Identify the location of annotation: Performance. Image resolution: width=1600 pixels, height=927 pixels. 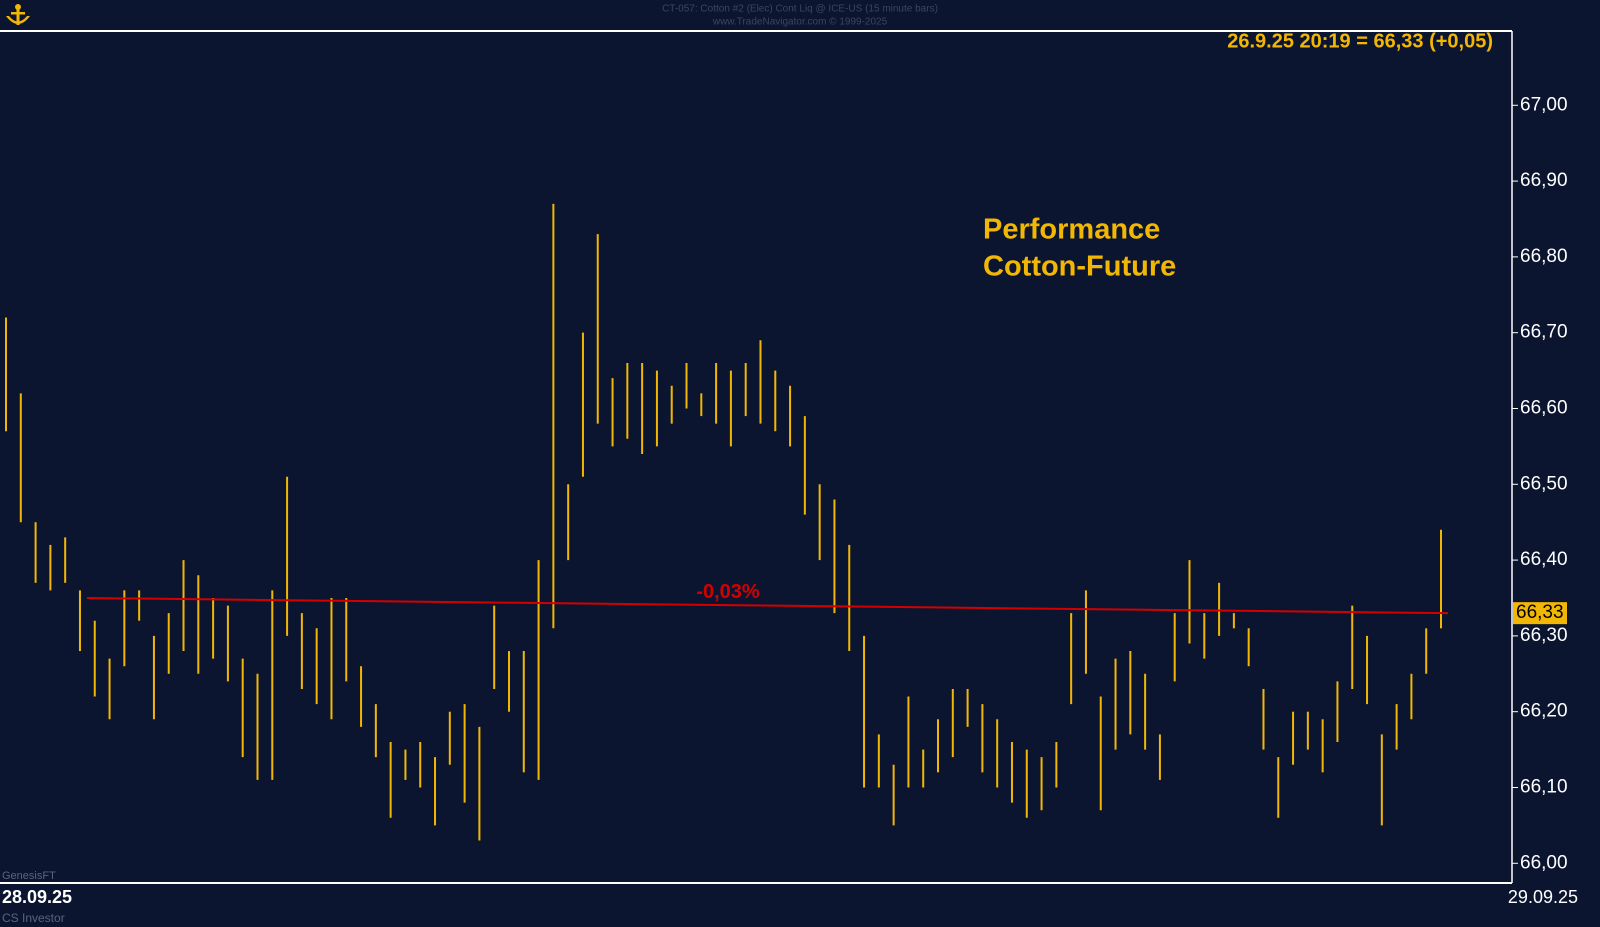
(1071, 230).